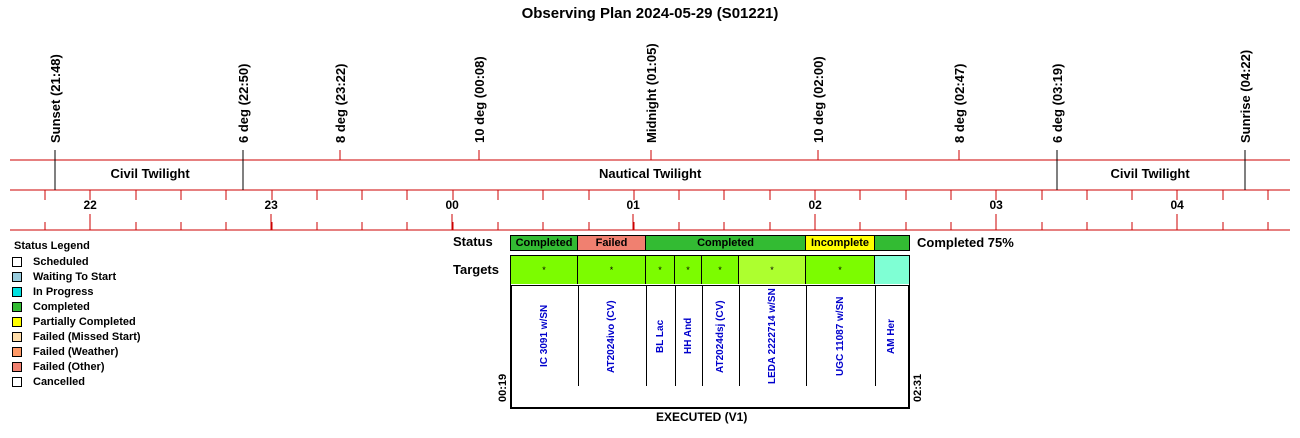 The height and width of the screenshot is (438, 1300). I want to click on status-row-label: Status, so click(473, 241).